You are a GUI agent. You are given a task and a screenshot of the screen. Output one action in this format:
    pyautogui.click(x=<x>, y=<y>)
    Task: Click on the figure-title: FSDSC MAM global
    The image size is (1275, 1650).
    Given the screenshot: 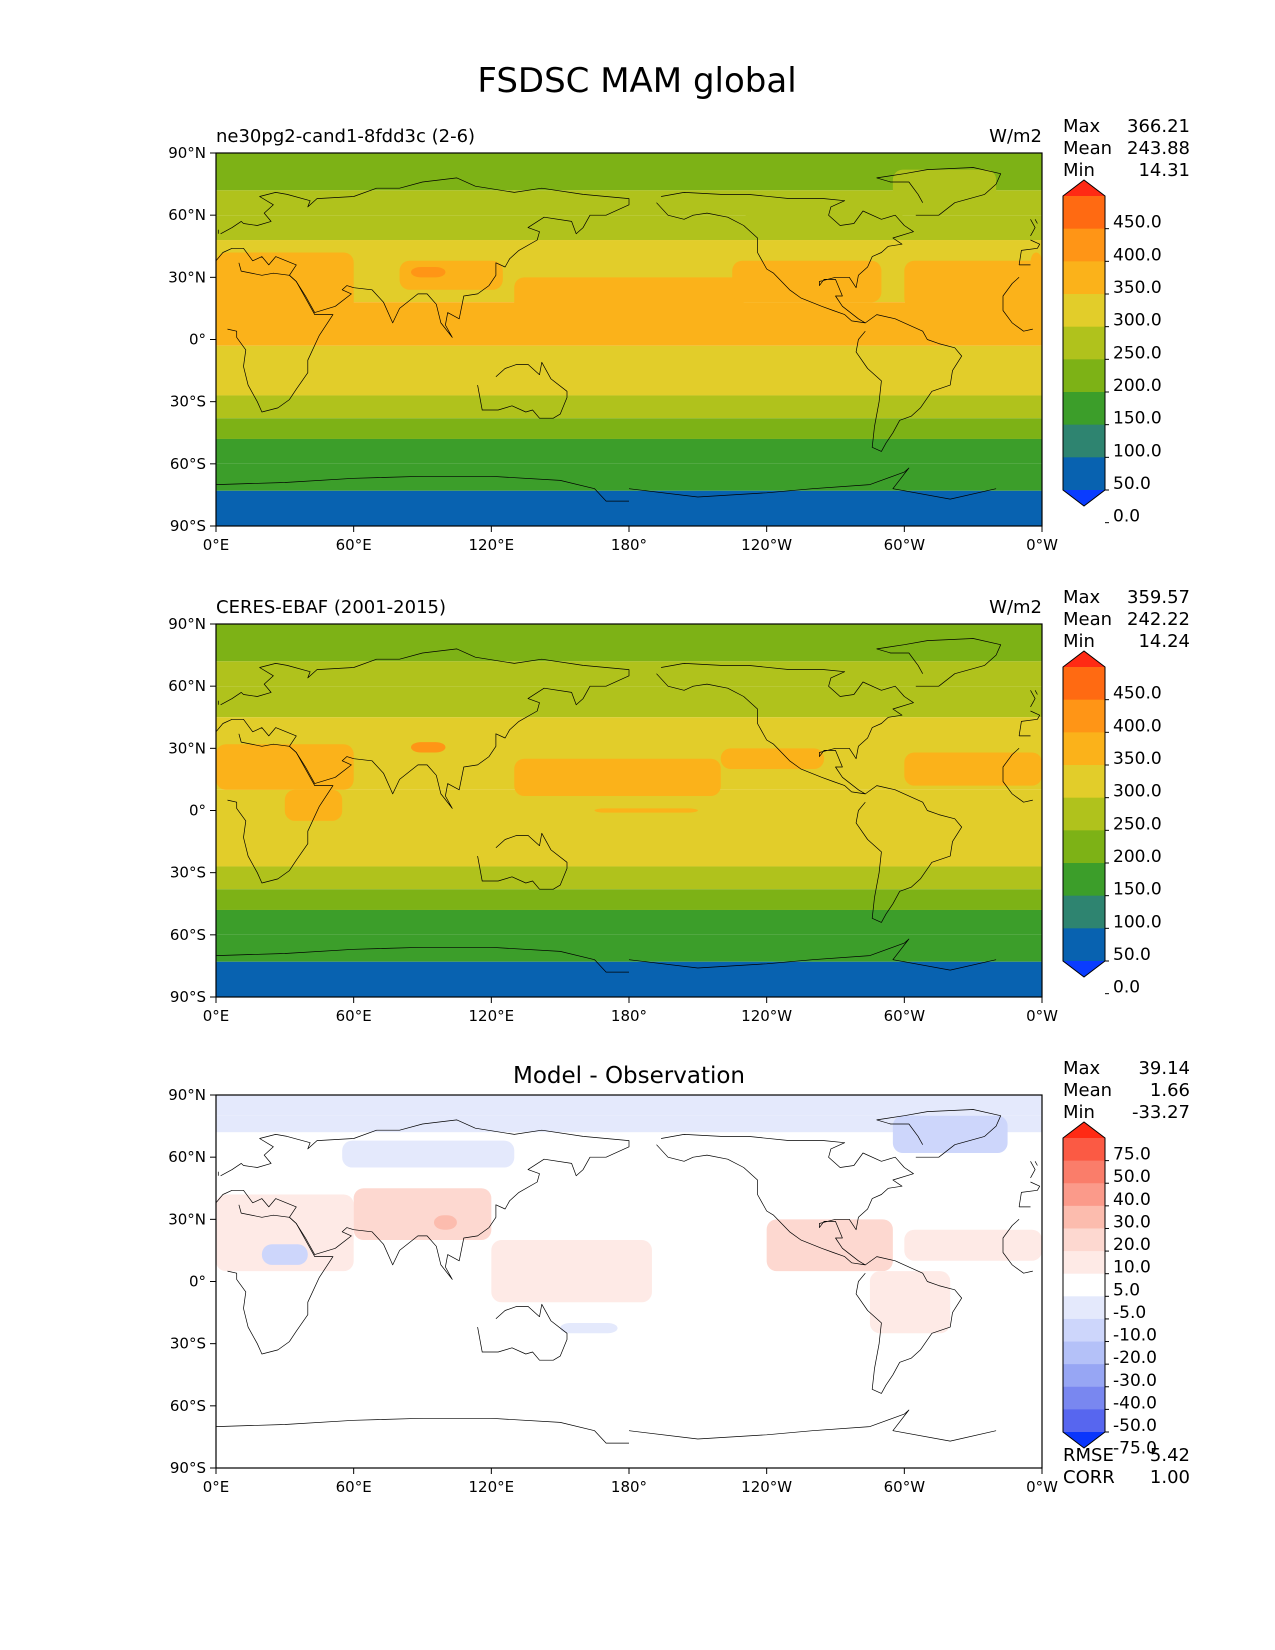 What is the action you would take?
    pyautogui.click(x=636, y=81)
    